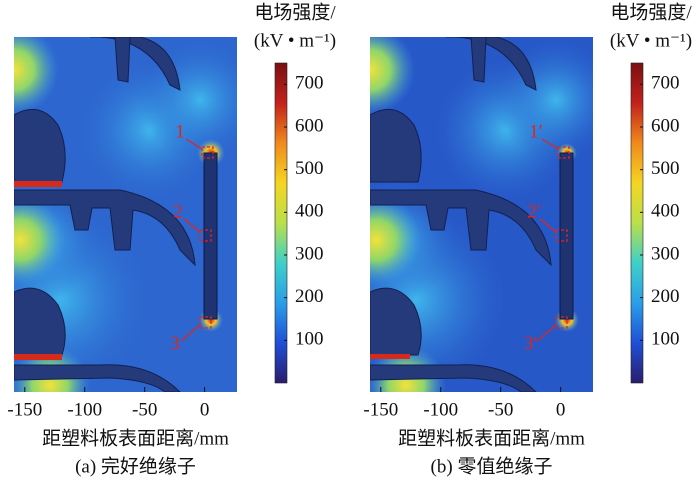 The height and width of the screenshot is (489, 700). I want to click on caption: (b) 零值绝缘子, so click(492, 466).